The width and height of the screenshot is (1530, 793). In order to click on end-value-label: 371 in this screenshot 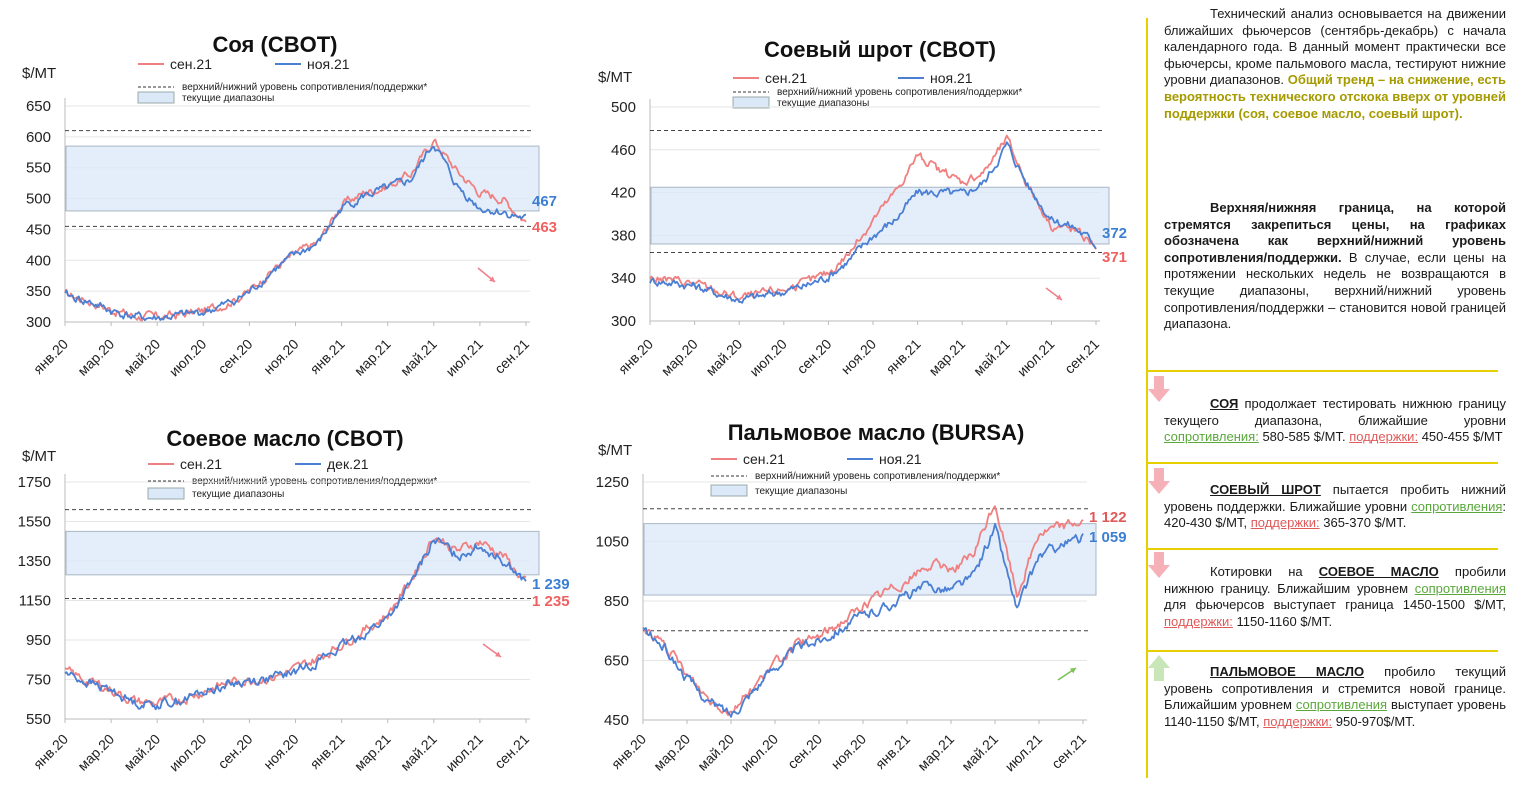, I will do `click(1114, 257)`.